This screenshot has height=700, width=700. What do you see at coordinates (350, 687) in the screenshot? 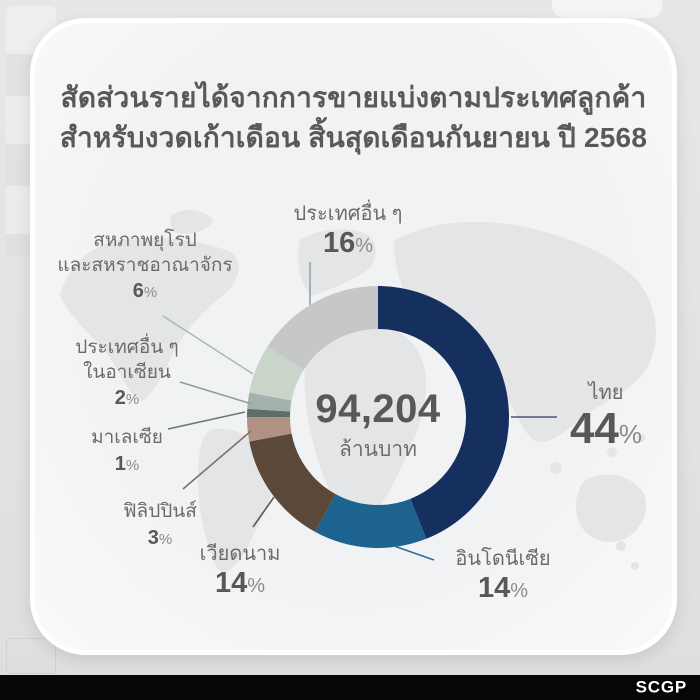
I see `footer-bar: SCGP` at bounding box center [350, 687].